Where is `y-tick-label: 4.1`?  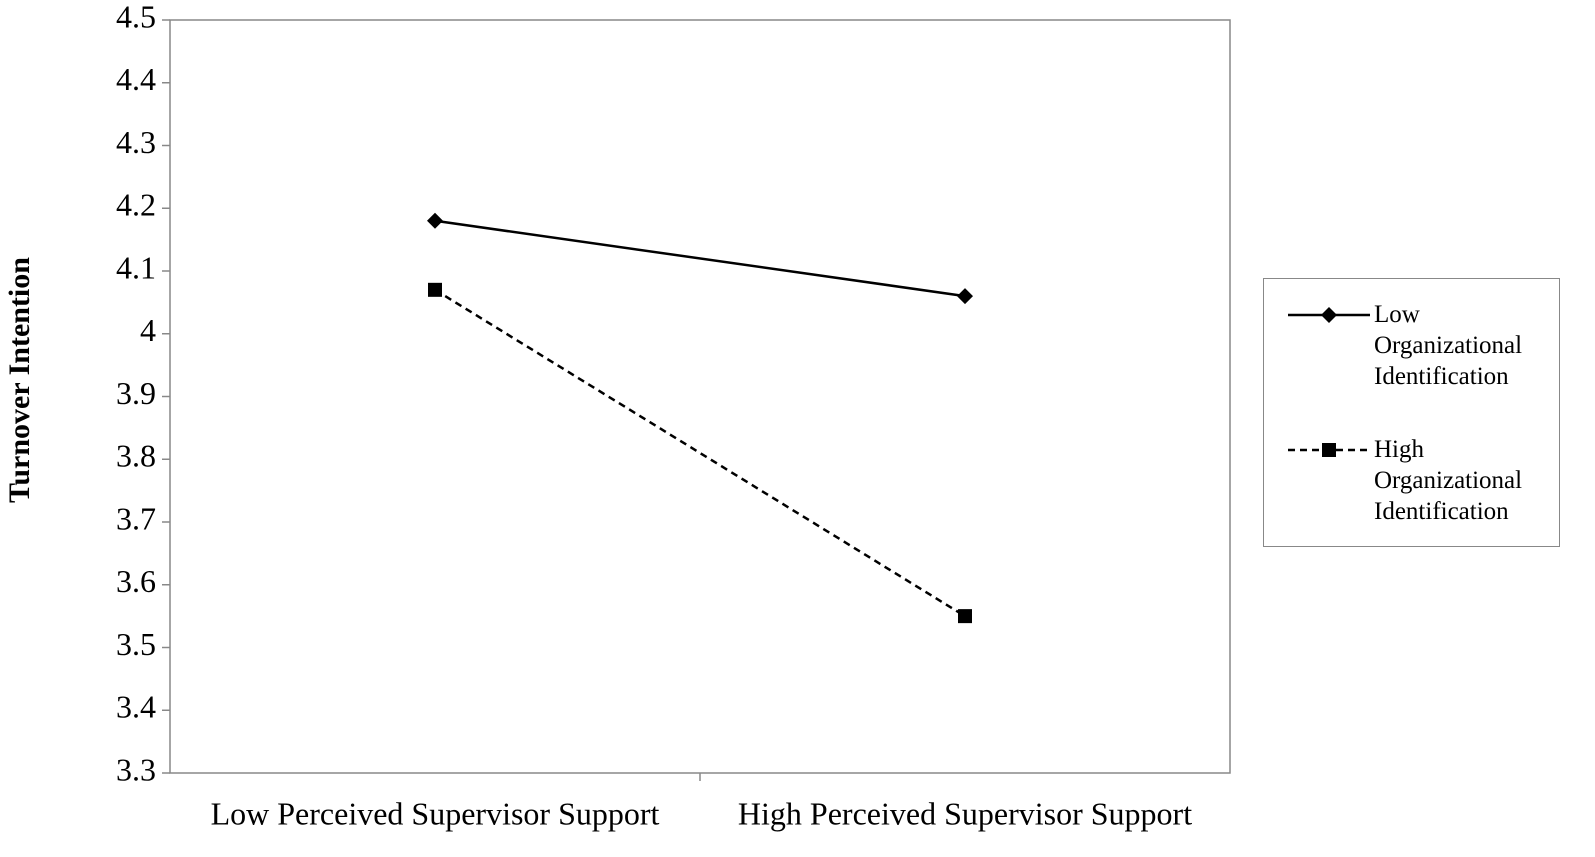 y-tick-label: 4.1 is located at coordinates (136, 267).